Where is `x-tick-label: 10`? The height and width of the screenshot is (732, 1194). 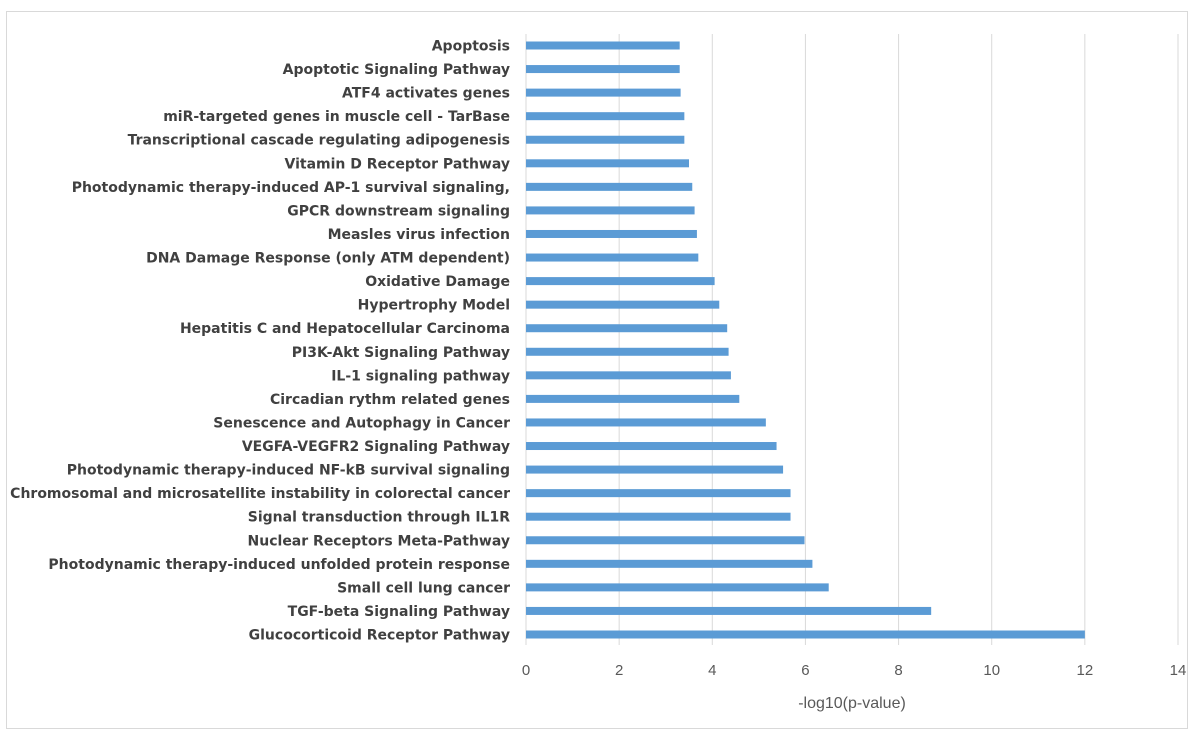 x-tick-label: 10 is located at coordinates (991, 670).